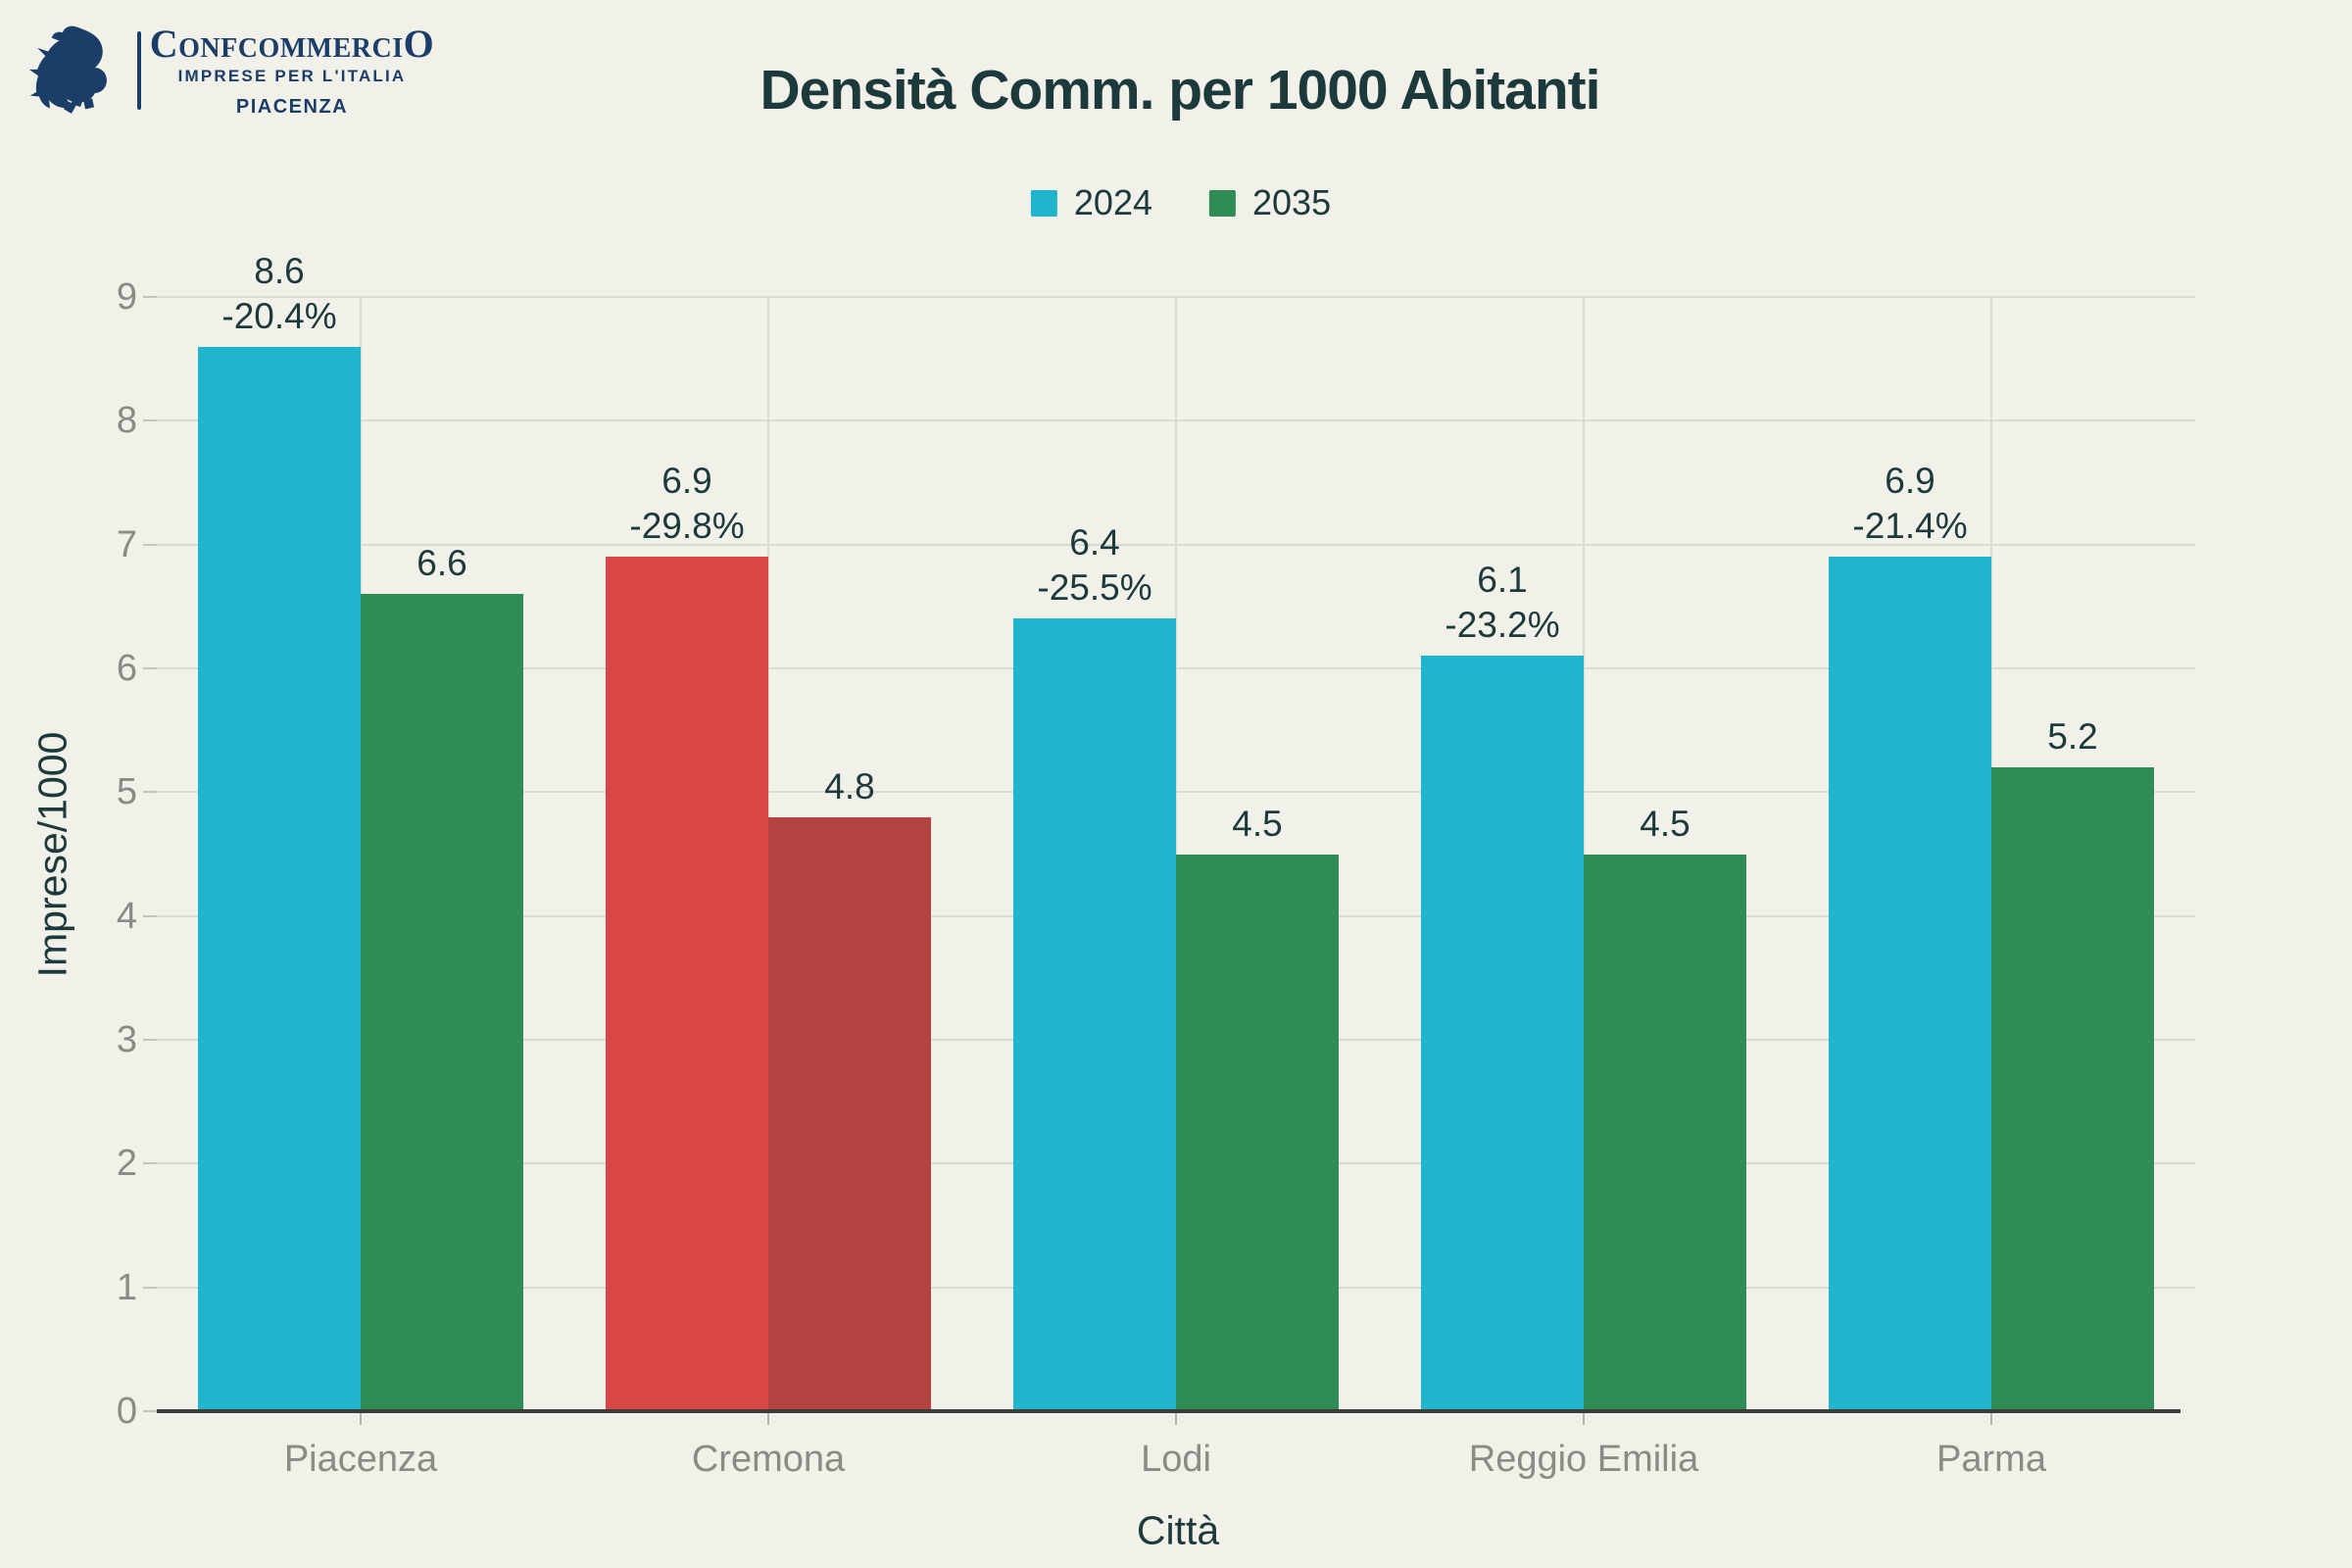 Image resolution: width=2352 pixels, height=1568 pixels. Describe the element at coordinates (1910, 504) in the screenshot. I see `bar-value-label: 6.9 -21.4%` at that location.